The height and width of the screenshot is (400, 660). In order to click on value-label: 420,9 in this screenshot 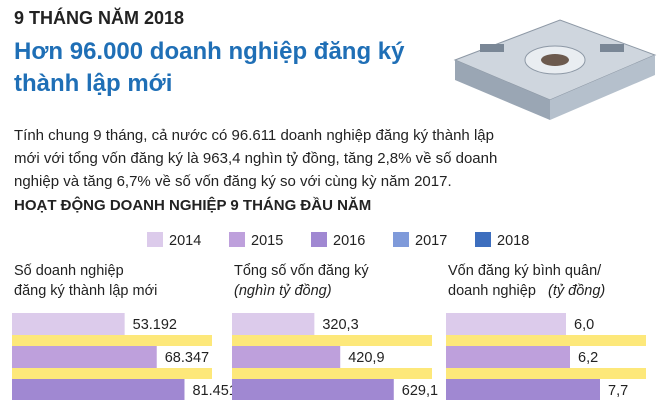, I will do `click(366, 358)`.